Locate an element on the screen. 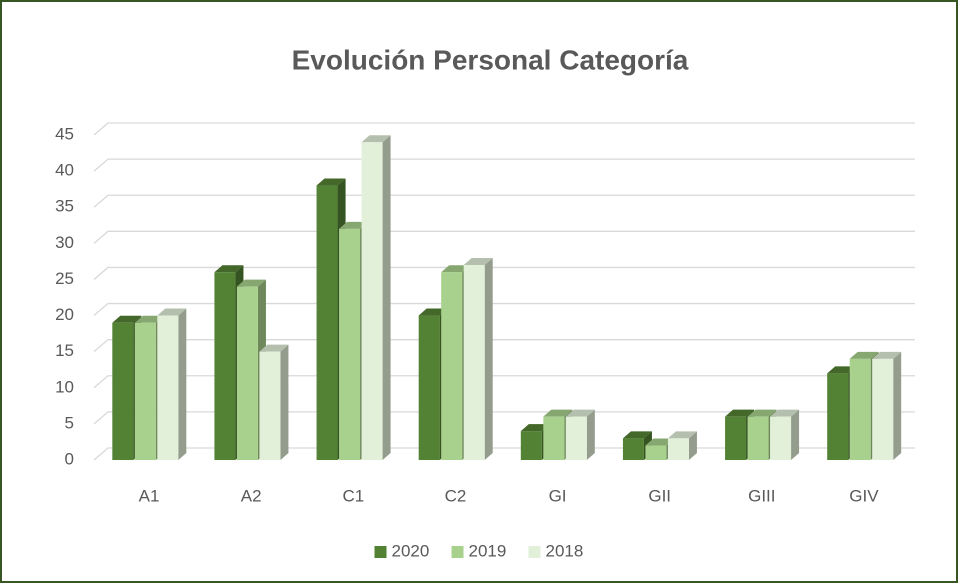  x-tick-label: GI is located at coordinates (558, 495).